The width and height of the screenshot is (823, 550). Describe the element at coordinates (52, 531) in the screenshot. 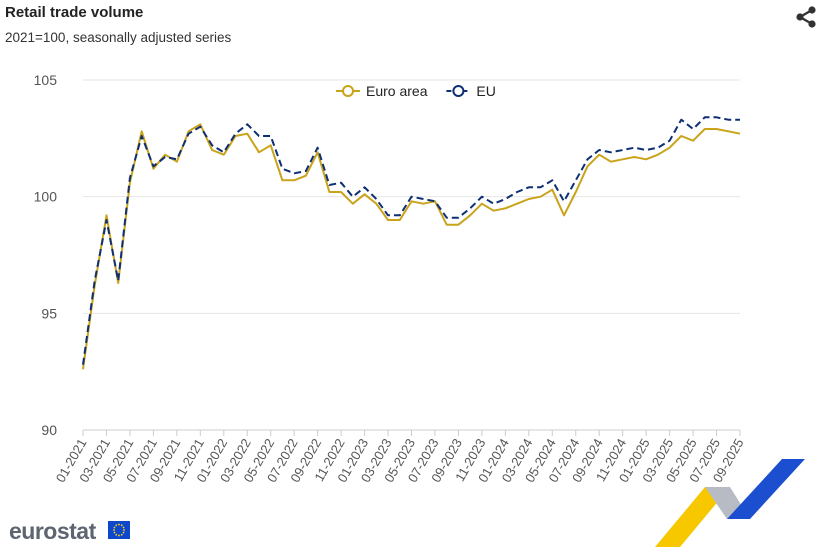

I see `eurostat-logo: eurostat` at that location.